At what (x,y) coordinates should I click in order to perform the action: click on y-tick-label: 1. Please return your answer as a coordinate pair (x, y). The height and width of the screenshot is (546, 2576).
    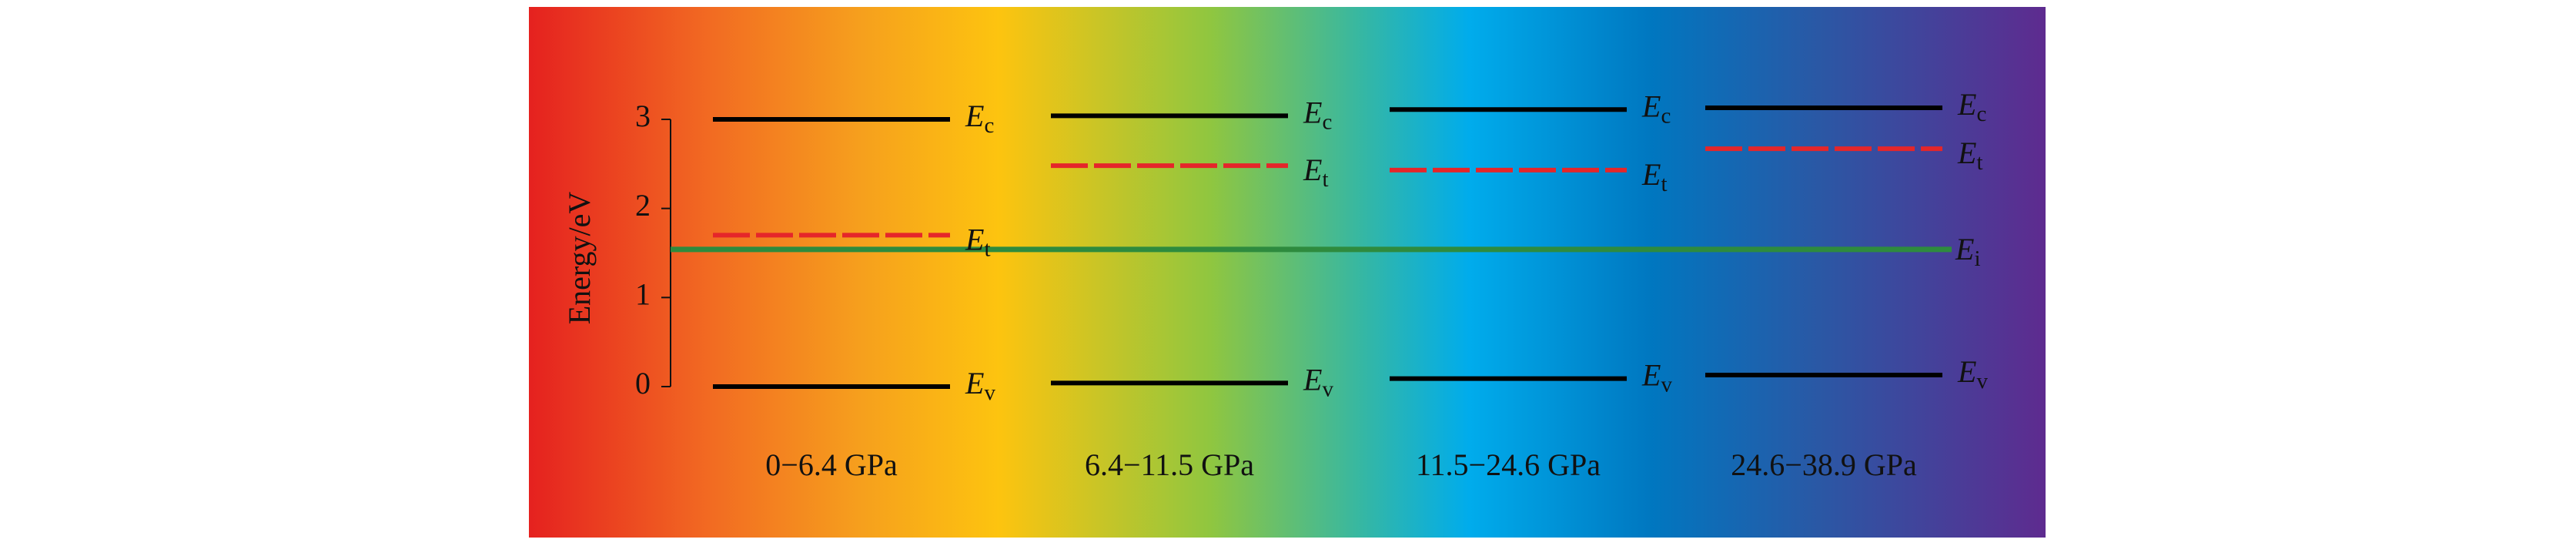
    Looking at the image, I should click on (643, 294).